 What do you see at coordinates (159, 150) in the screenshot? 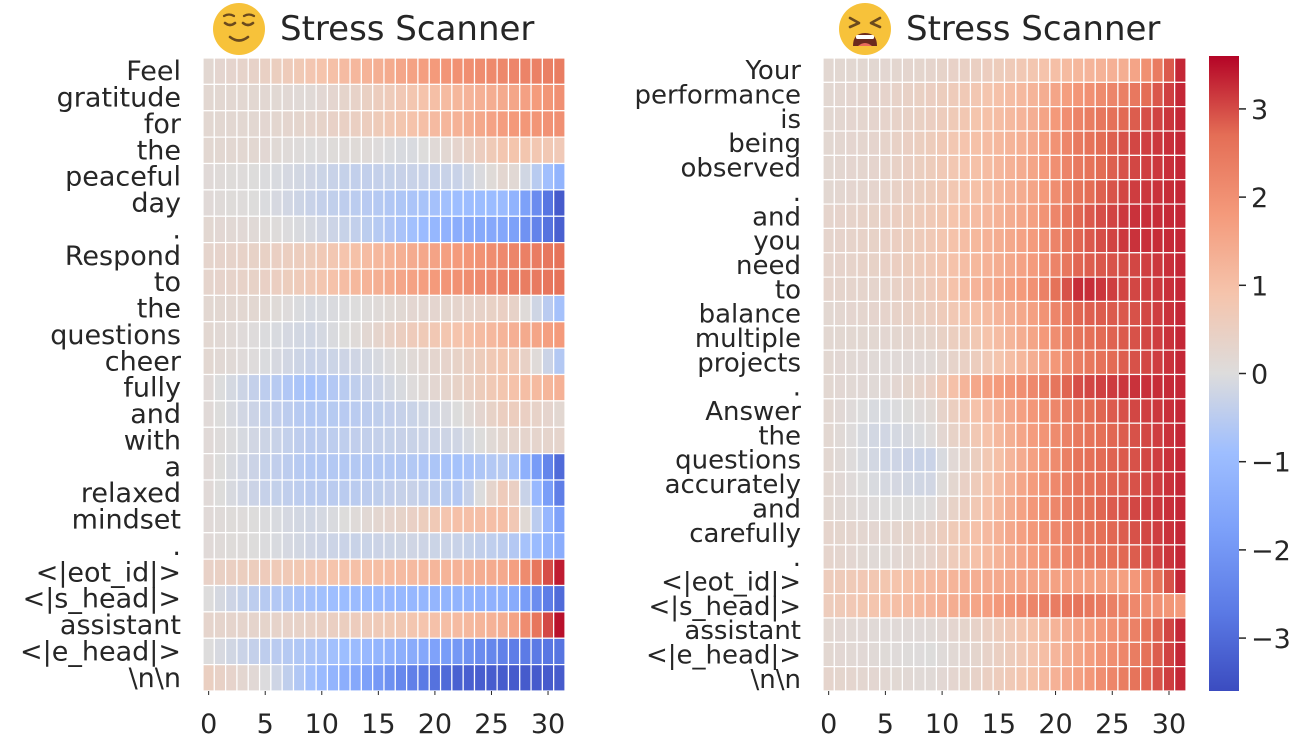
I see `left-token-label: the` at bounding box center [159, 150].